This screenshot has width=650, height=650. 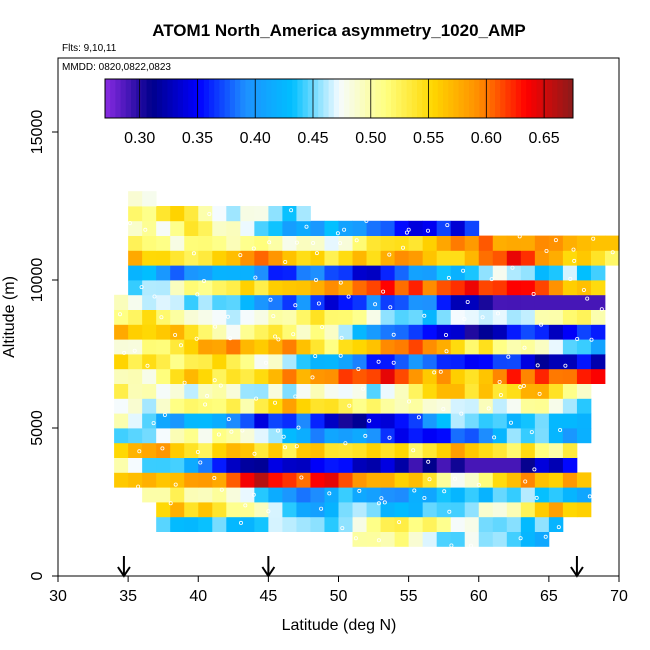 What do you see at coordinates (37, 280) in the screenshot?
I see `y-tick-label: 10000` at bounding box center [37, 280].